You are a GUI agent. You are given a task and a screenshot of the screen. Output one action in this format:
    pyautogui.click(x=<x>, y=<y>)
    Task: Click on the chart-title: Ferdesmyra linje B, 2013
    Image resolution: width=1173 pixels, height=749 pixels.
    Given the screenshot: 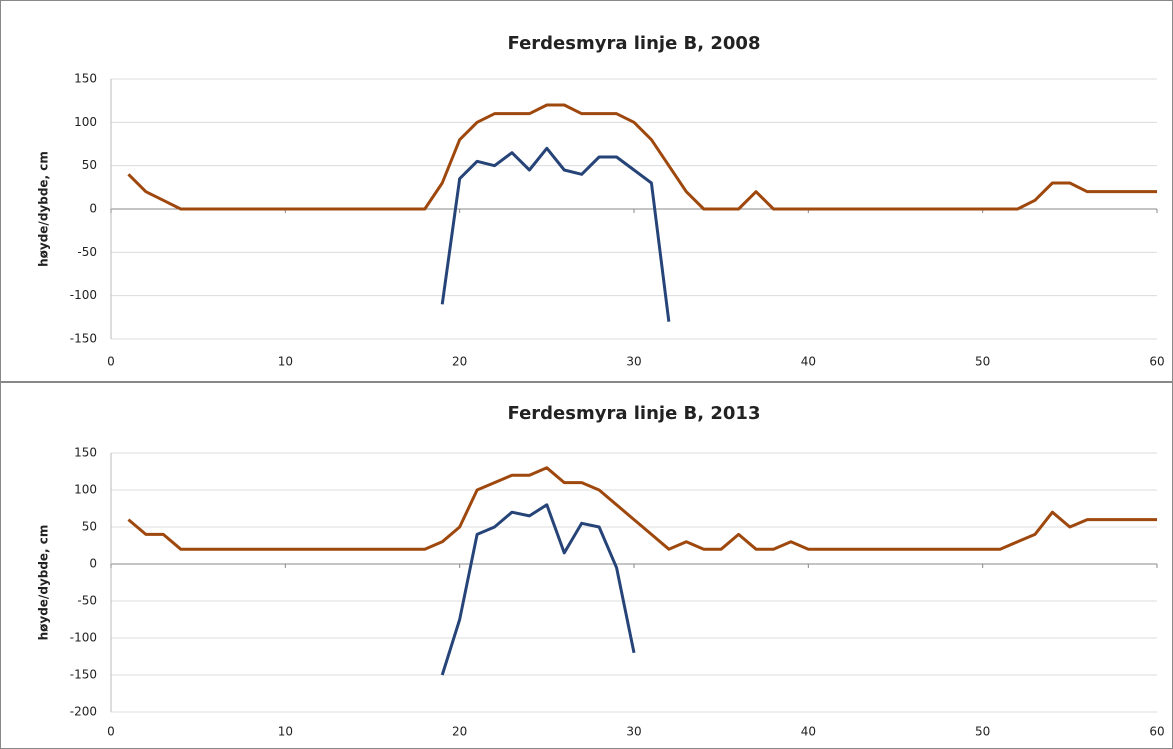 What is the action you would take?
    pyautogui.click(x=634, y=413)
    